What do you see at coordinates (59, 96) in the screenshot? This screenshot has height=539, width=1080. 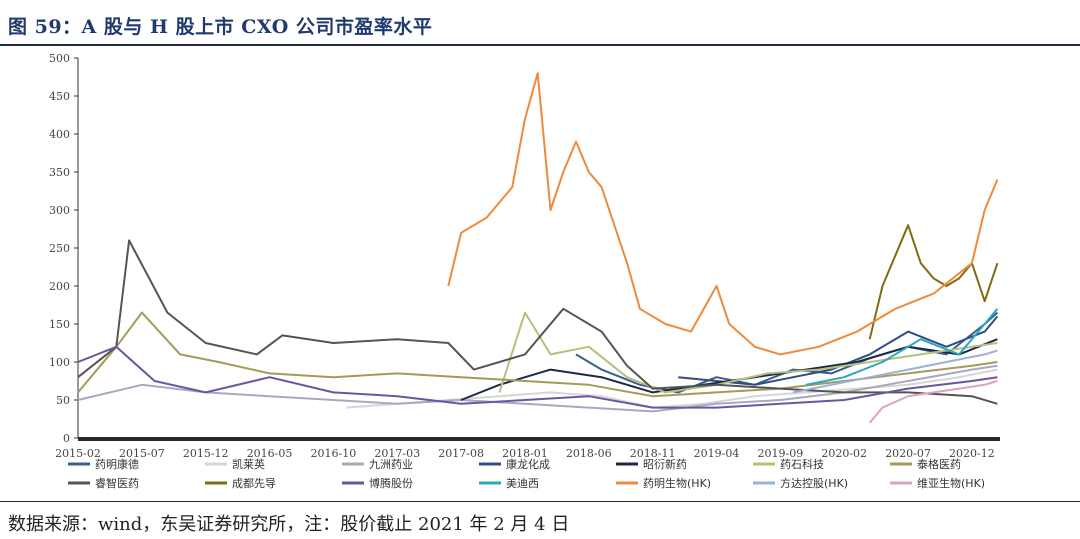 I see `y-tick-label: 450` at bounding box center [59, 96].